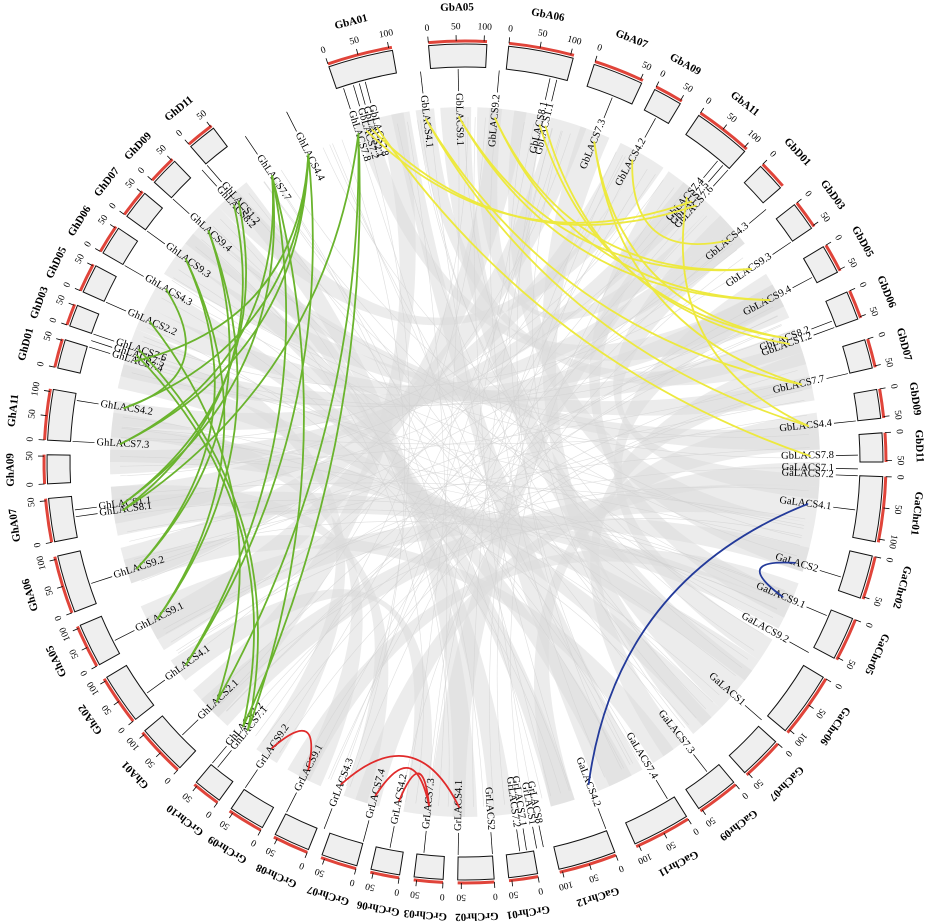 Image resolution: width=930 pixels, height=923 pixels. Describe the element at coordinates (902, 587) in the screenshot. I see `chromosome-name: GaChr02` at that location.